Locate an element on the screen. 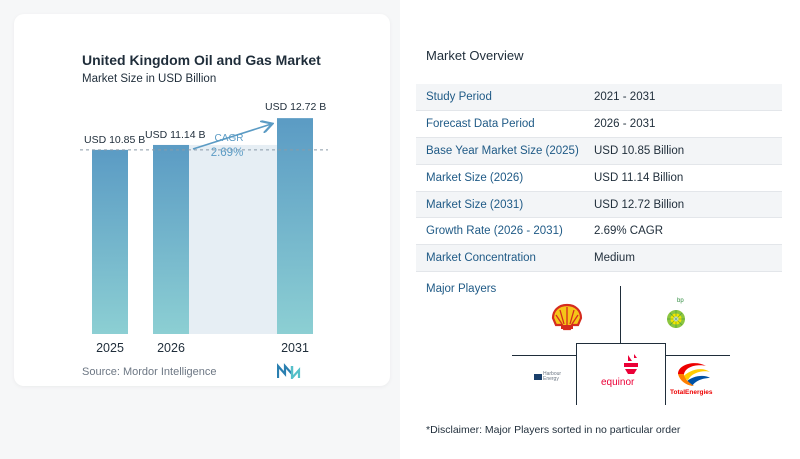  overview-row: Forecast Data Period 2026 - 2031 is located at coordinates (599, 124).